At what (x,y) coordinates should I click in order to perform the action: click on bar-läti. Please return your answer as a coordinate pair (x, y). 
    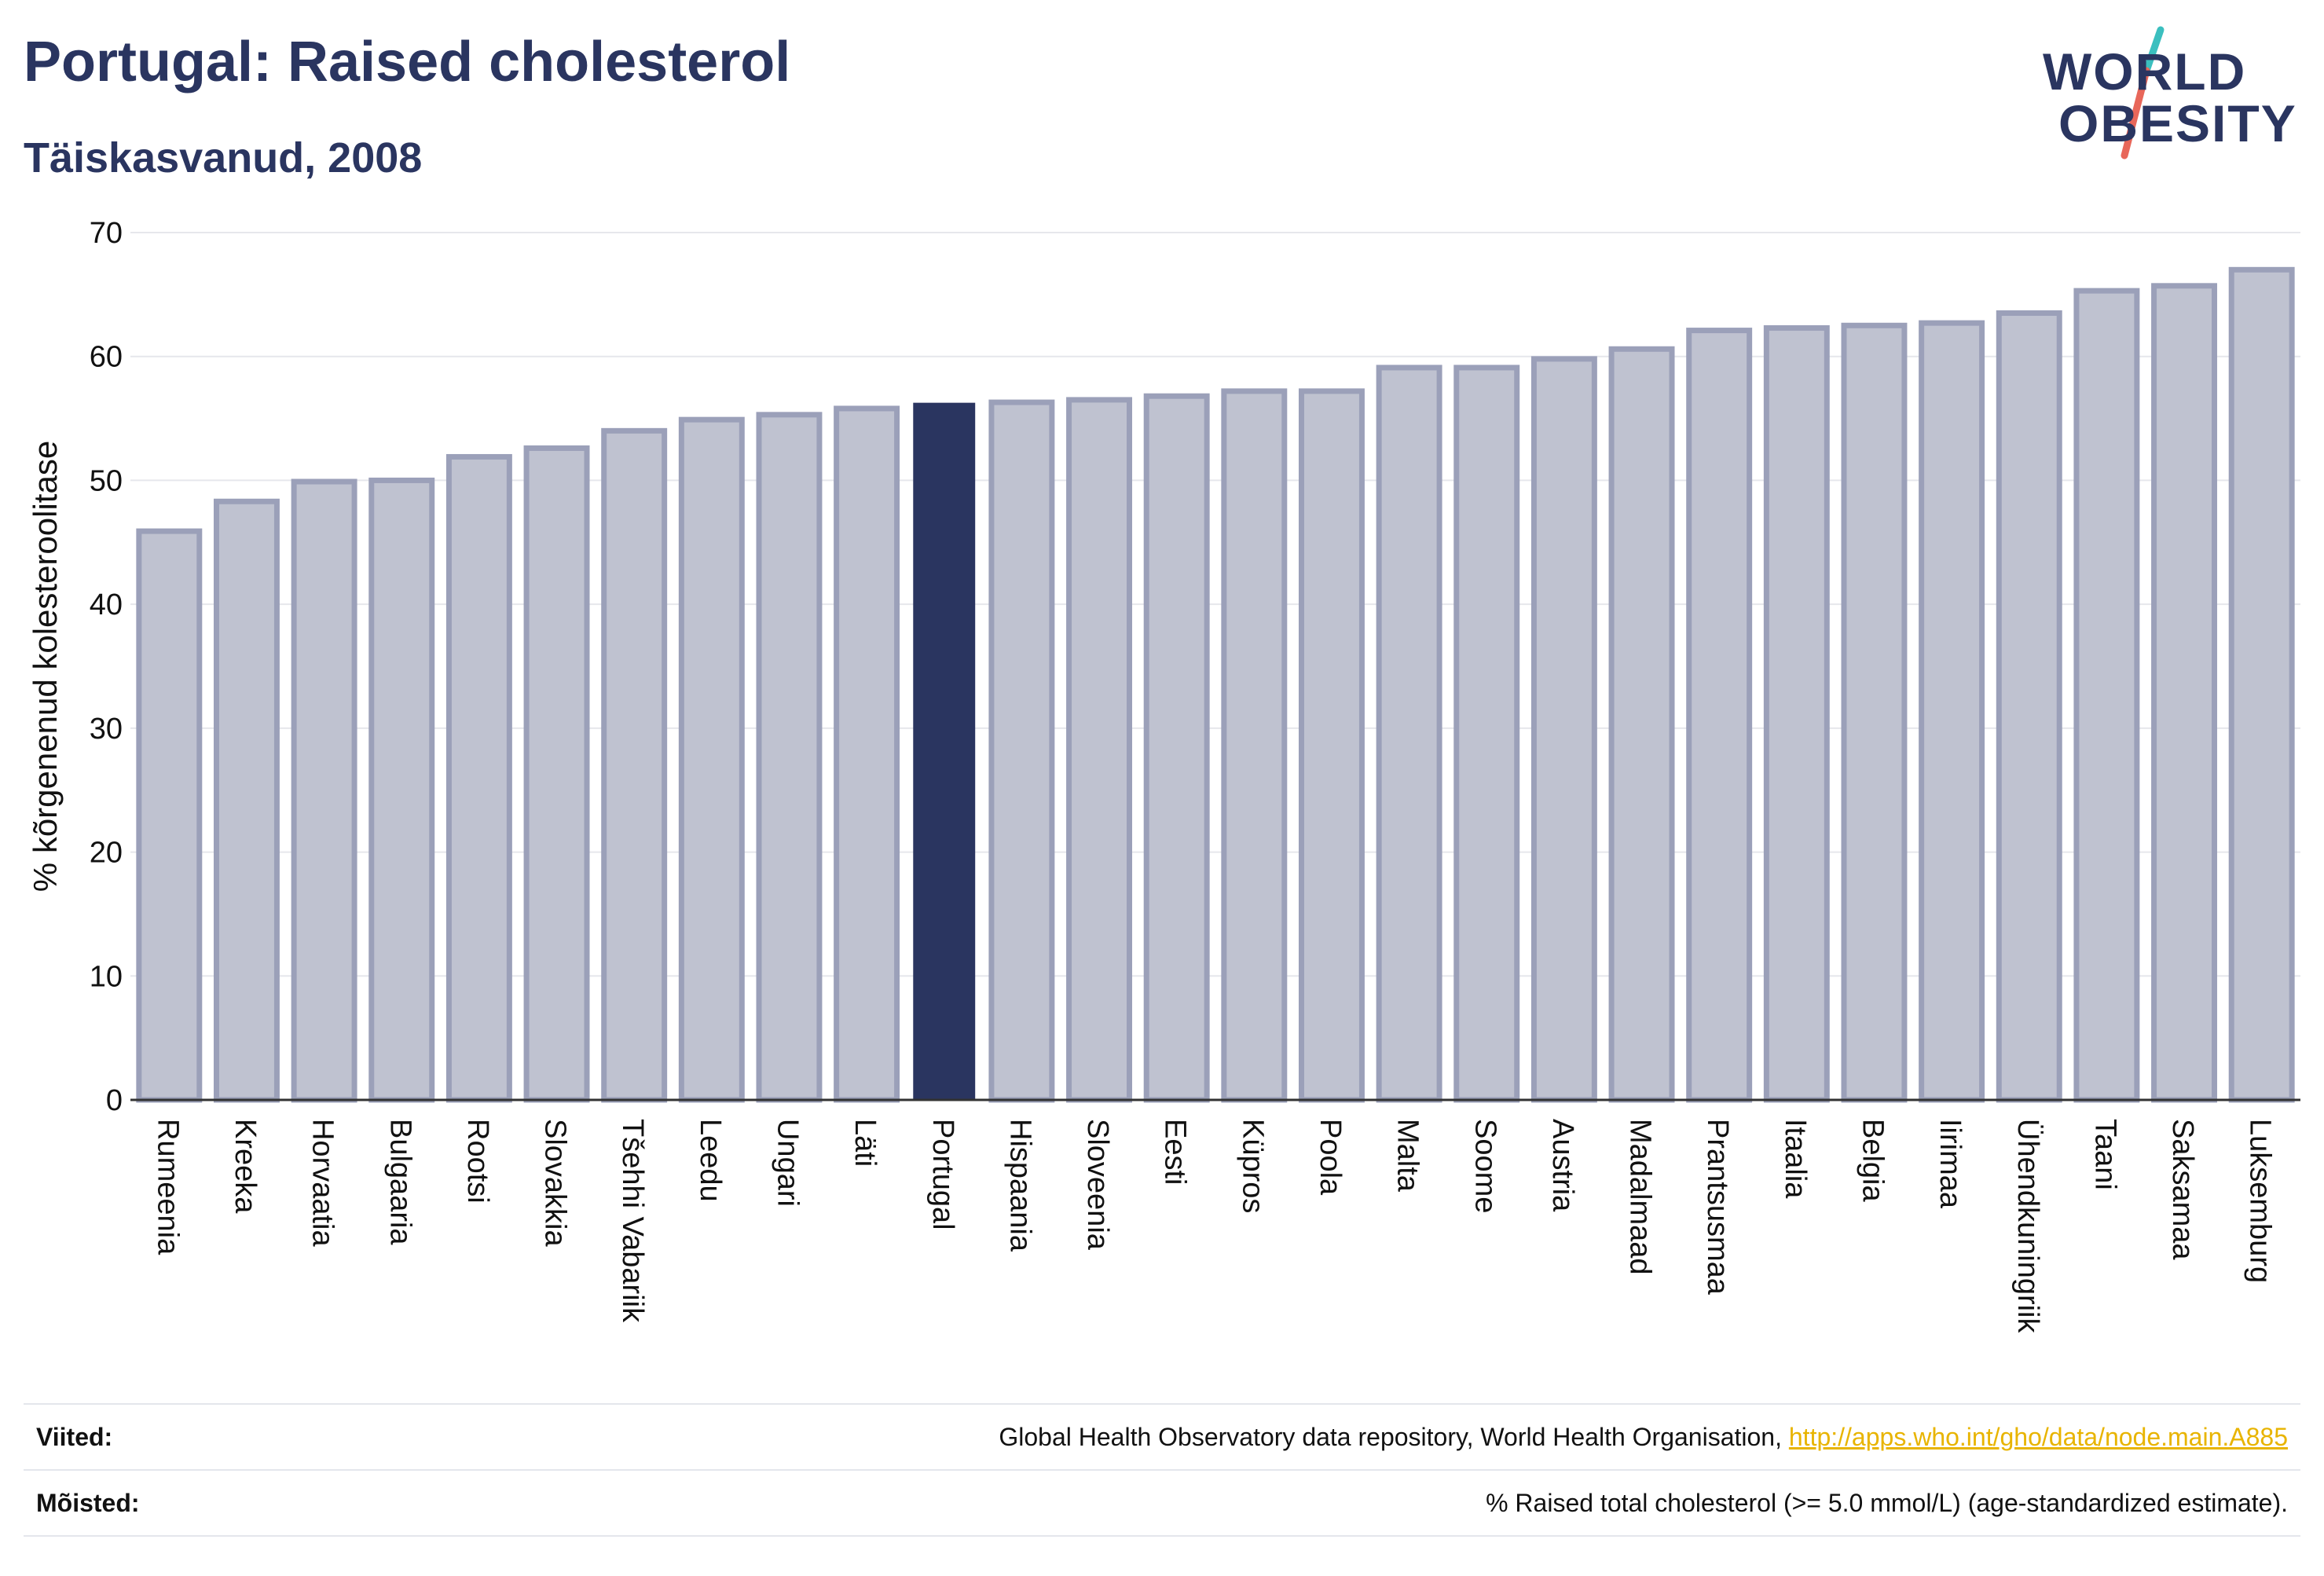
    Looking at the image, I should click on (867, 754).